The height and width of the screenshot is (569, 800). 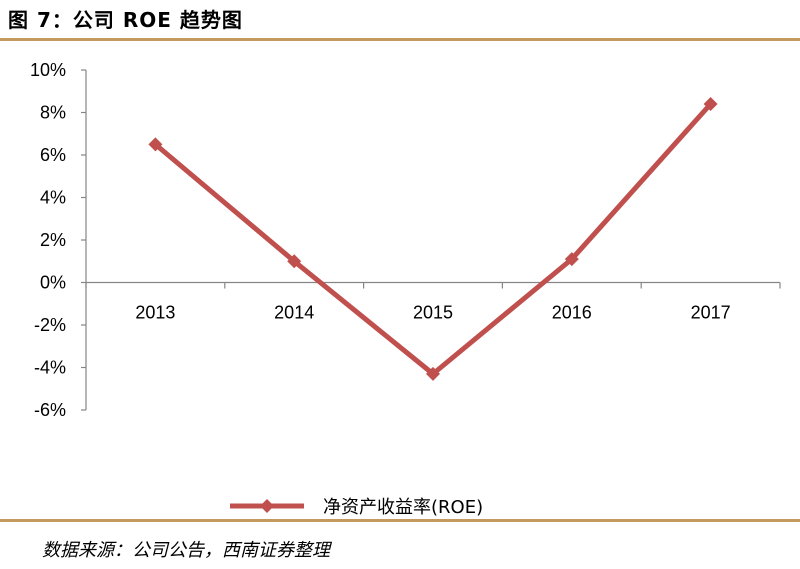 I want to click on y-tick-labels: 10% 8% 6% 4% 2% 0% -2% -4% -6%, so click(x=48, y=240).